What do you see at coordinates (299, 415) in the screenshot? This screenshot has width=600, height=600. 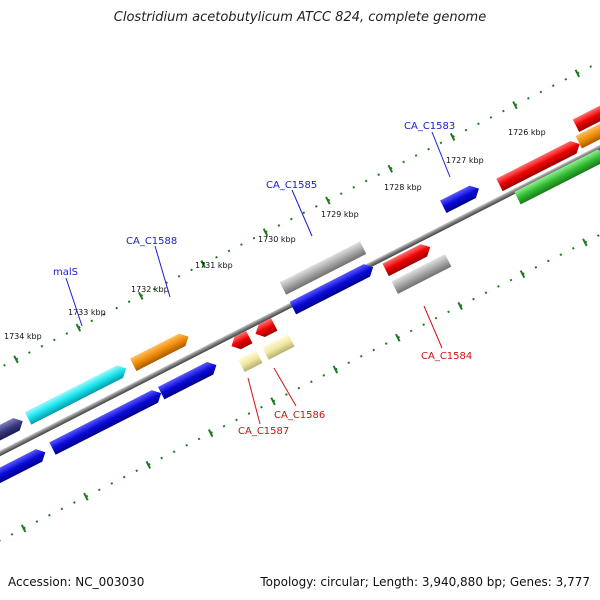 I see `gene-label-ca-c1586: CA_C1586` at bounding box center [299, 415].